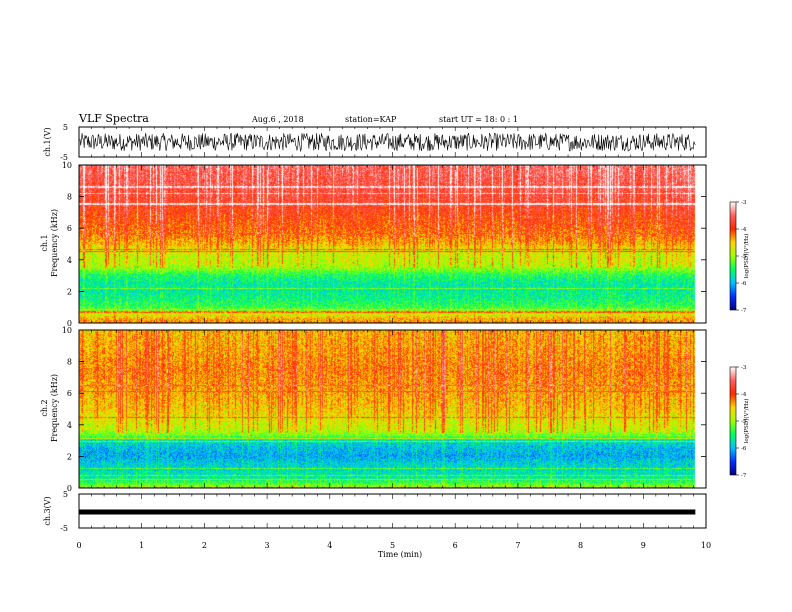  What do you see at coordinates (392, 129) in the screenshot?
I see `ch1-waveform-ticks` at bounding box center [392, 129].